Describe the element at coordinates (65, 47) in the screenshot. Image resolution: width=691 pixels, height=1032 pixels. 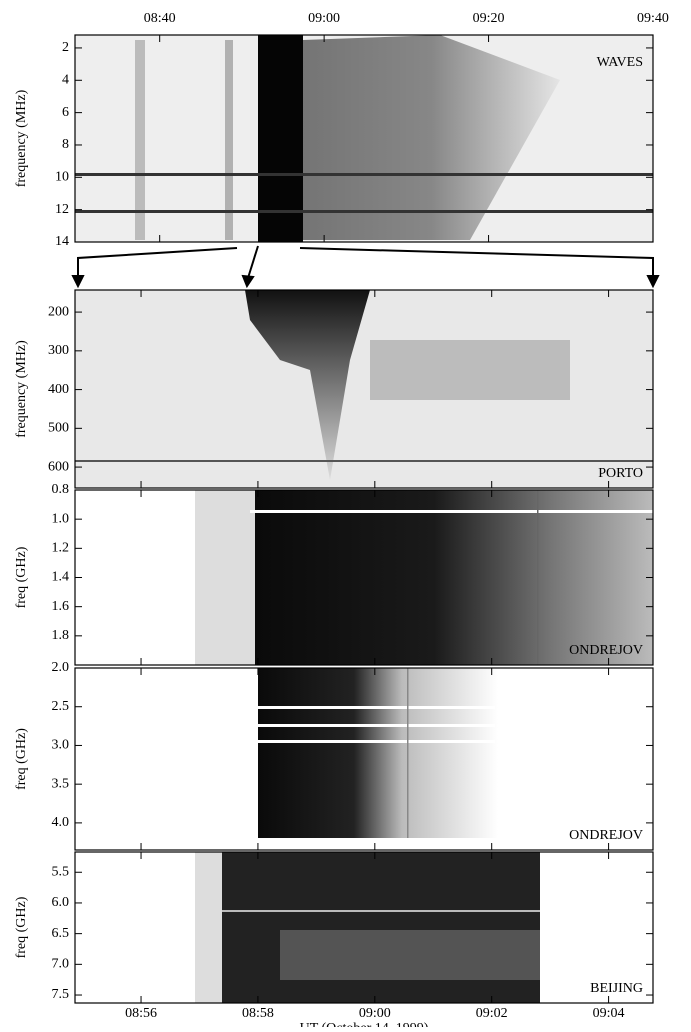
I see `y-tick-label: 2` at that location.